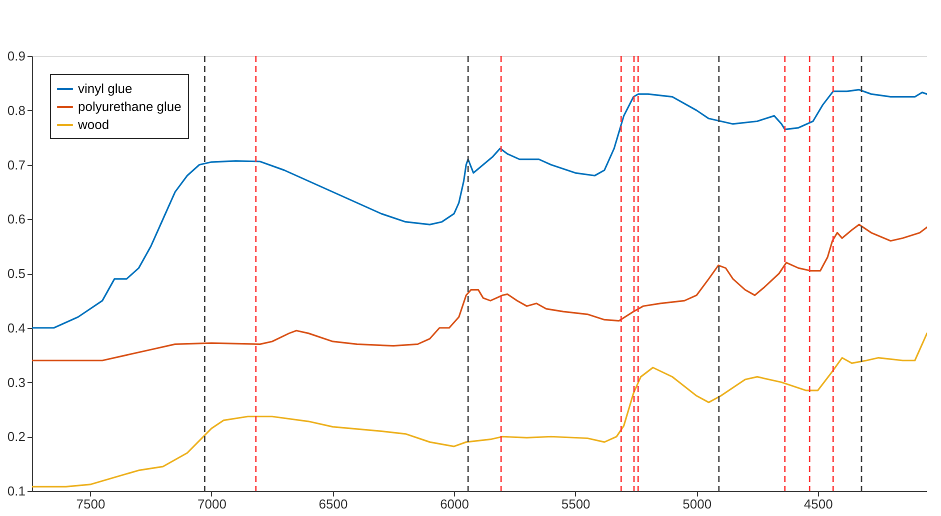 Image resolution: width=941 pixels, height=516 pixels. What do you see at coordinates (105, 88) in the screenshot?
I see `legend-label: vinyl glue` at bounding box center [105, 88].